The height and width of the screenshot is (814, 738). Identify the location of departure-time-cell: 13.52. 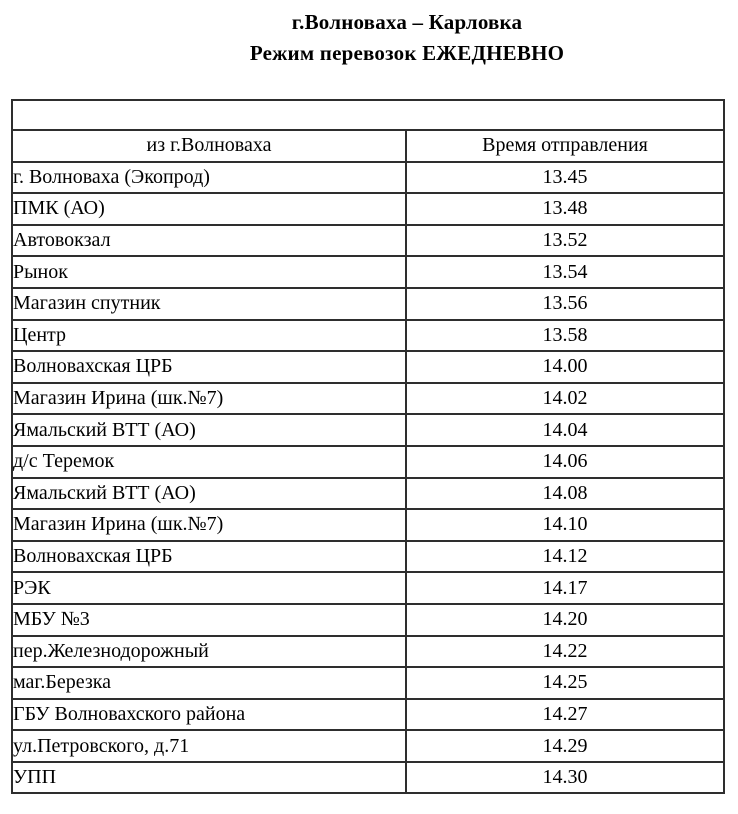
(565, 240).